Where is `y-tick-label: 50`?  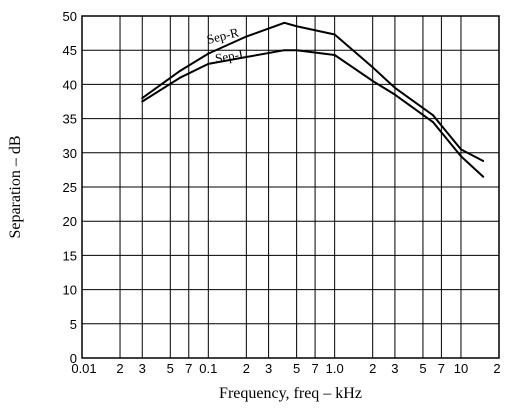 y-tick-label: 50 is located at coordinates (70, 16).